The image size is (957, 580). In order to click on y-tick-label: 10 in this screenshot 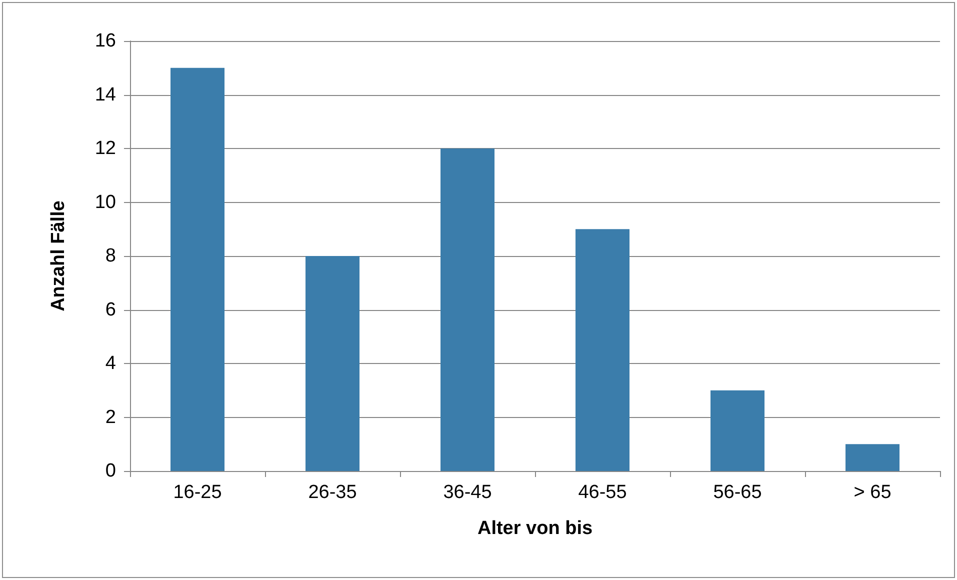, I will do `click(105, 202)`.